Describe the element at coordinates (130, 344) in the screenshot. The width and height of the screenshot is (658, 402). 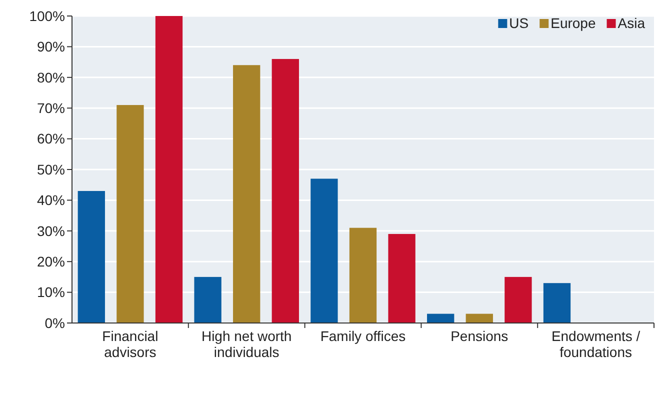
I see `x-tick-label: Financial advisors` at that location.